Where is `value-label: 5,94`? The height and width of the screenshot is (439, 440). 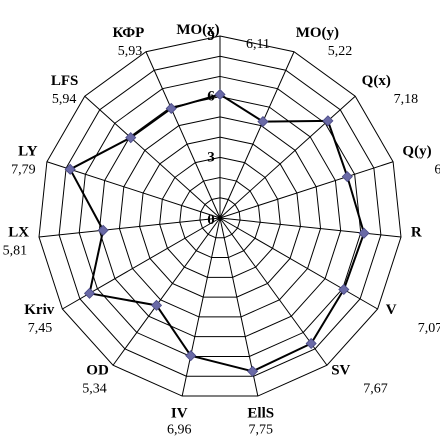
value-label: 5,94 is located at coordinates (64, 99).